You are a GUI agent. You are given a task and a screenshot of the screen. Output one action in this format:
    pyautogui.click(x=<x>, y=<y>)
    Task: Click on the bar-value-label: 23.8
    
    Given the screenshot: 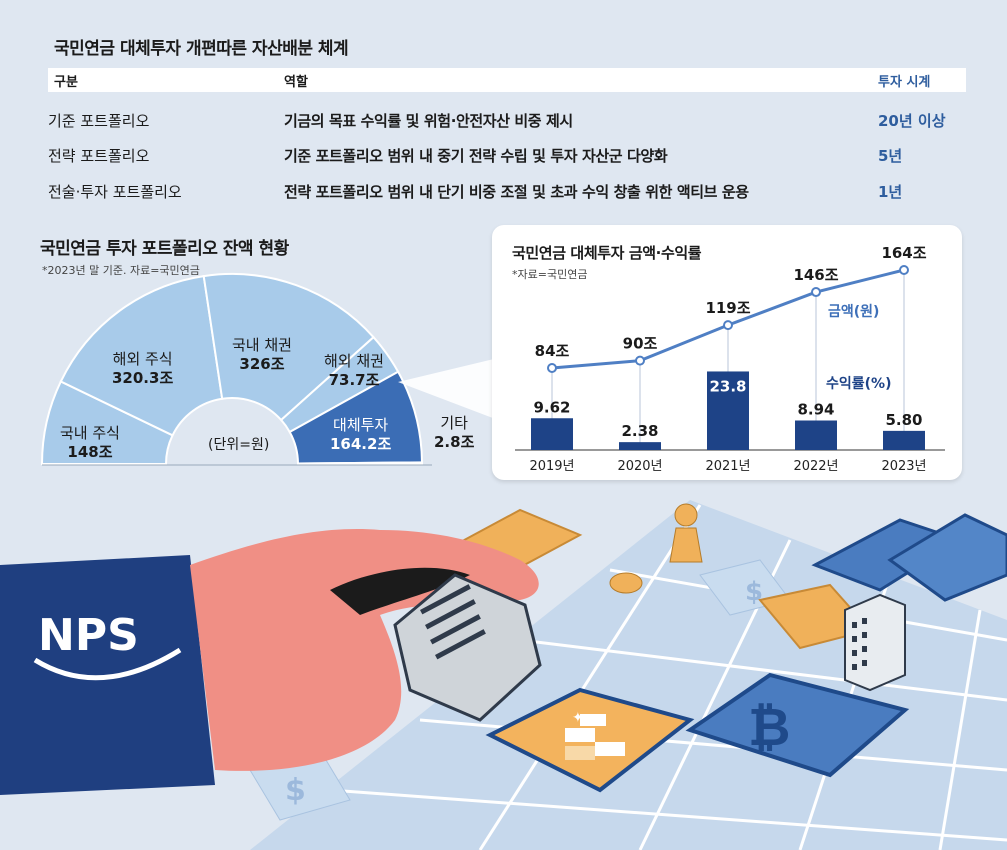 What is the action you would take?
    pyautogui.click(x=727, y=386)
    